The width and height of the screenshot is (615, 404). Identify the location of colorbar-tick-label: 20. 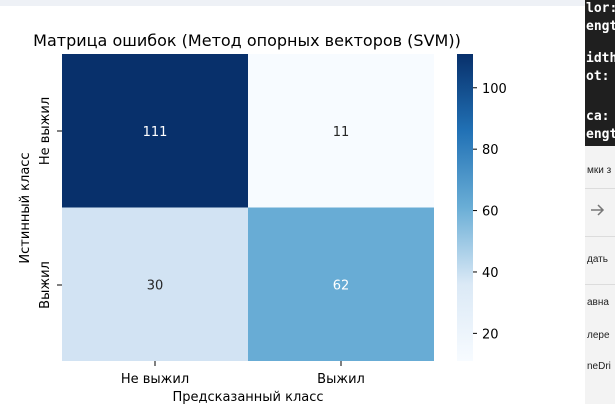
(490, 334).